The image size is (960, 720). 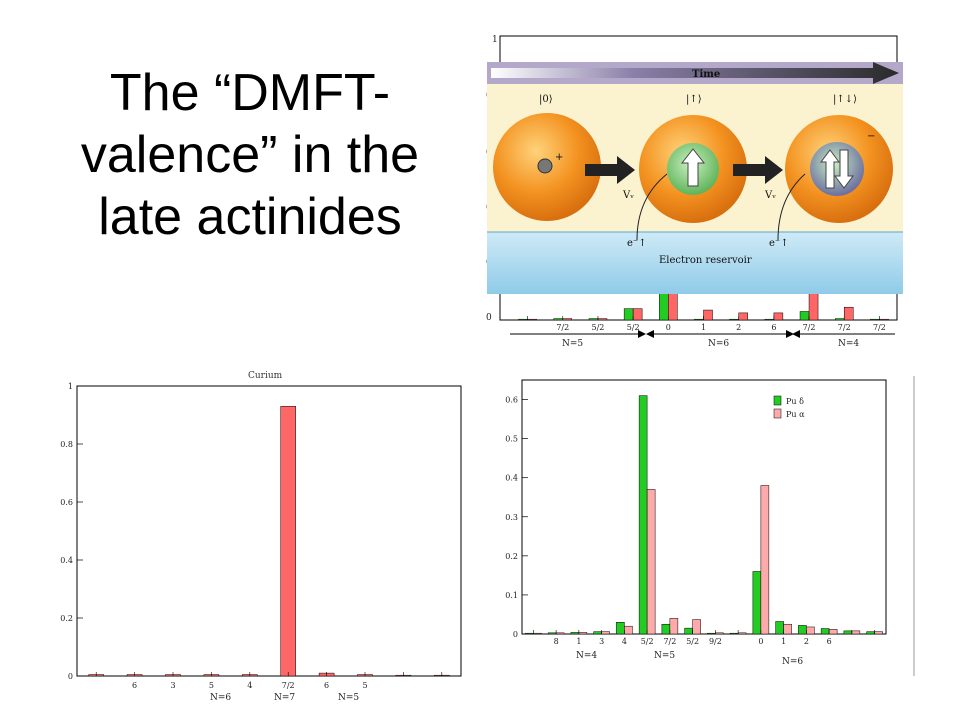 What do you see at coordinates (715, 641) in the screenshot?
I see `x-tick-label: 9/2` at bounding box center [715, 641].